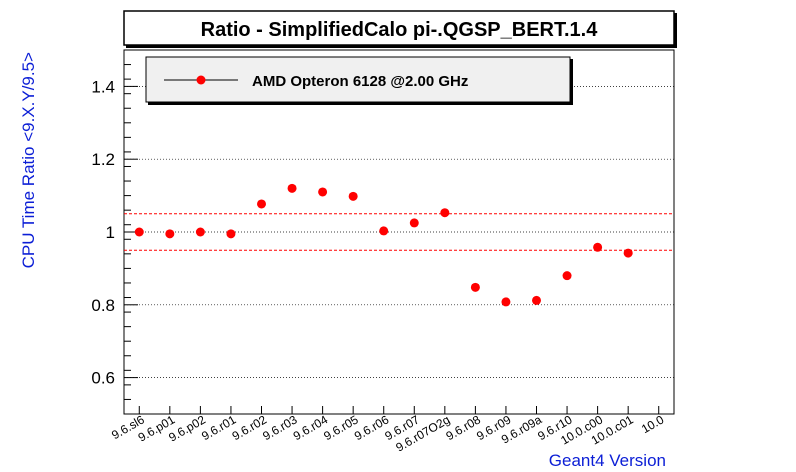  I want to click on title-box, so click(399, 28).